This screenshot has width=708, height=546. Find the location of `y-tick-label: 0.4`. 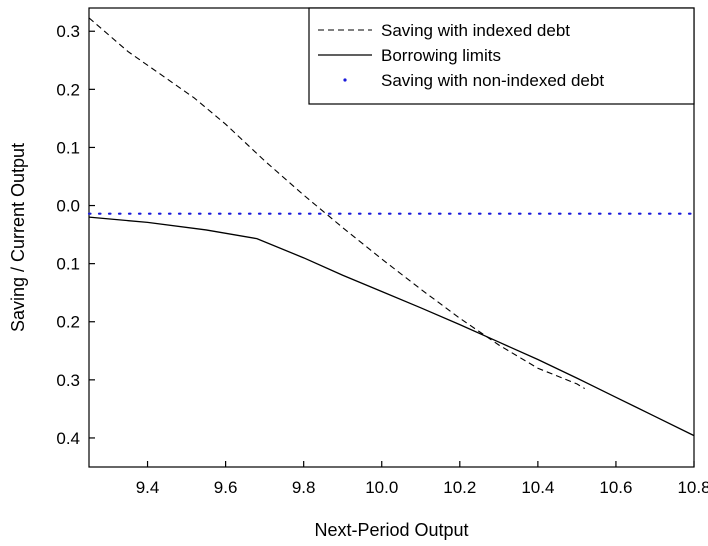

y-tick-label: 0.4 is located at coordinates (68, 438).